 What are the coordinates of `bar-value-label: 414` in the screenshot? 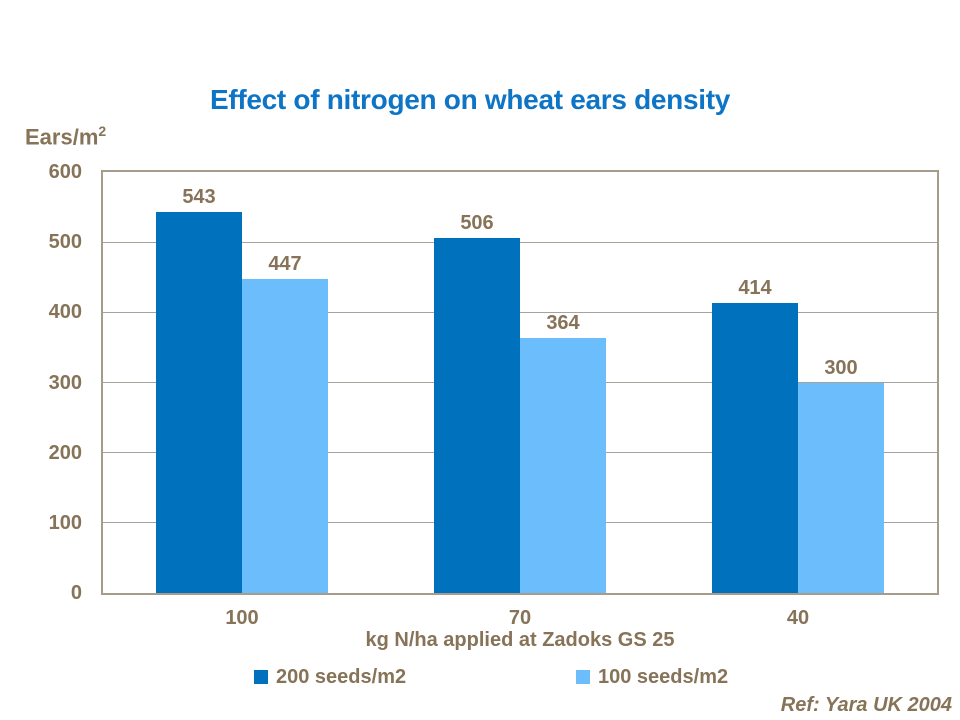 It's located at (755, 287).